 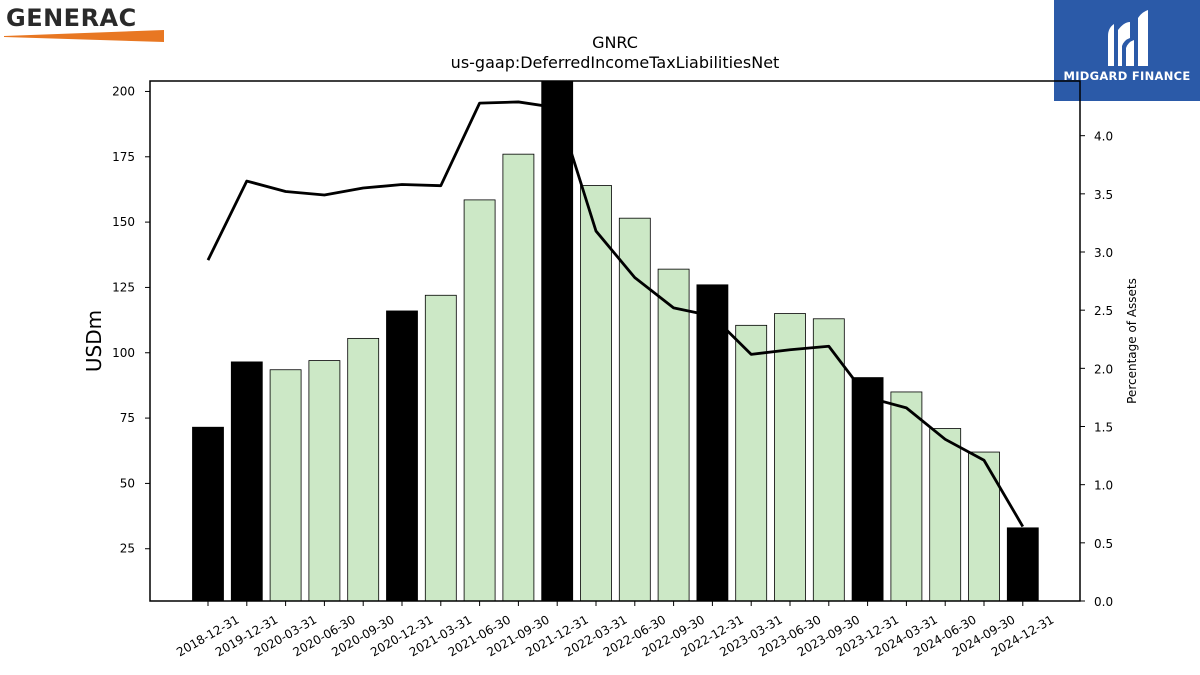 What do you see at coordinates (1103, 137) in the screenshot?
I see `y2-tick-label: 4.0` at bounding box center [1103, 137].